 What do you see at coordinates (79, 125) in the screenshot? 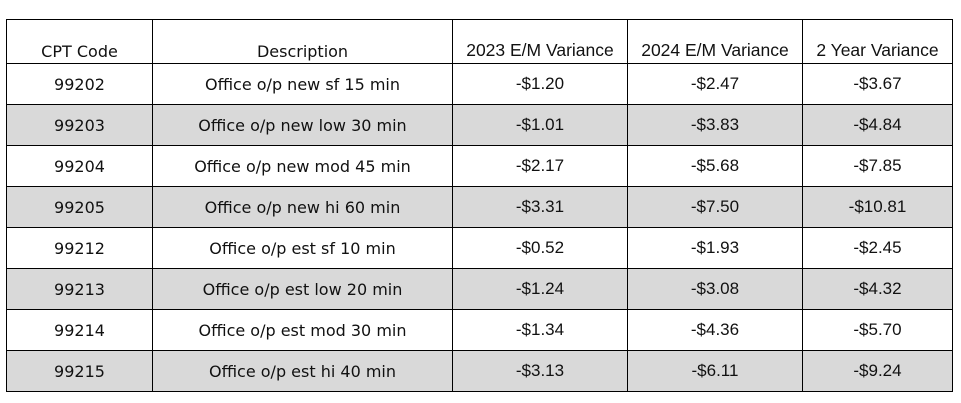
I see `cpt-code-cell: 99203` at bounding box center [79, 125].